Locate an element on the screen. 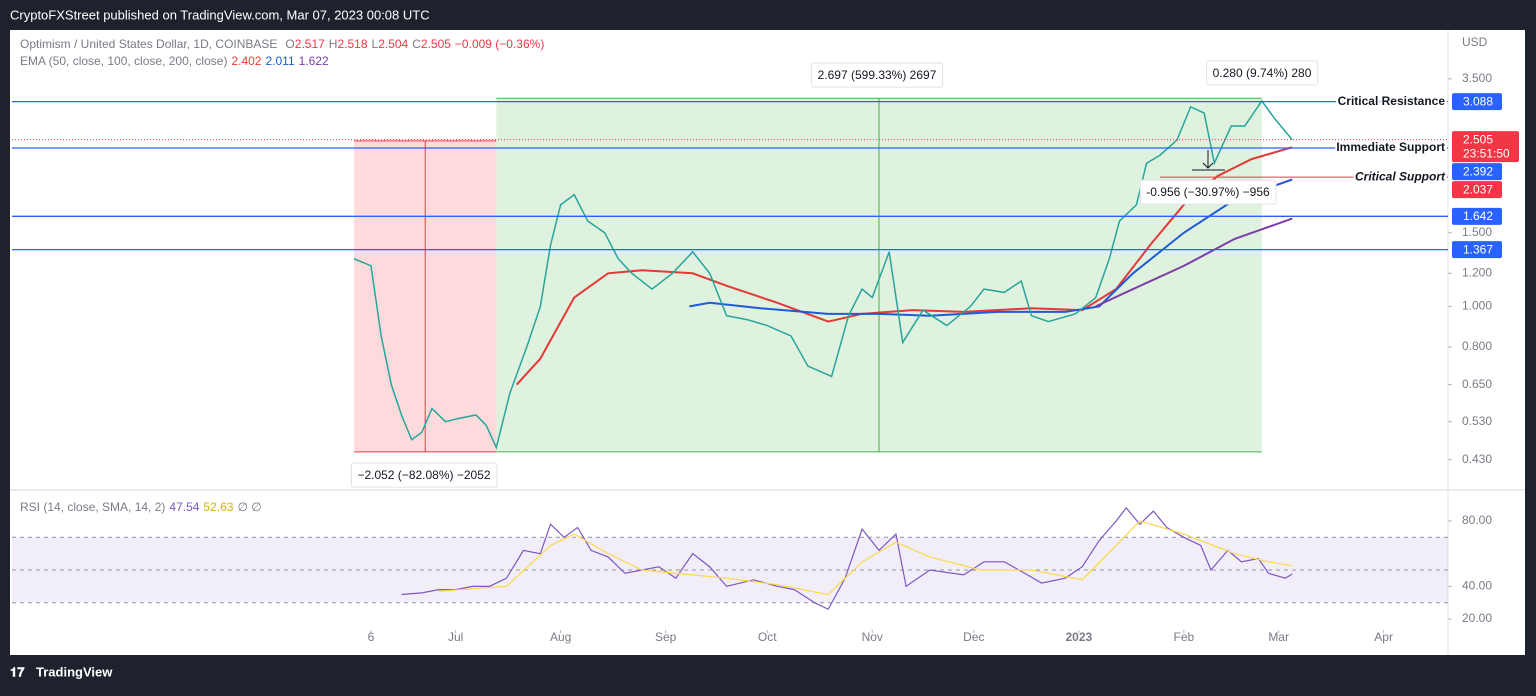  x-tick-label: Sep is located at coordinates (666, 637).